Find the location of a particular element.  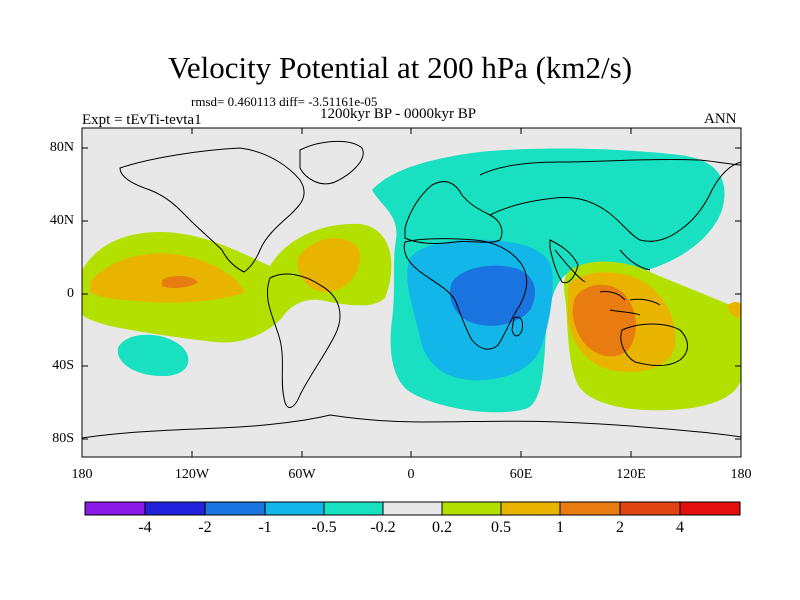

colorbar-label-1: -2 is located at coordinates (205, 527).